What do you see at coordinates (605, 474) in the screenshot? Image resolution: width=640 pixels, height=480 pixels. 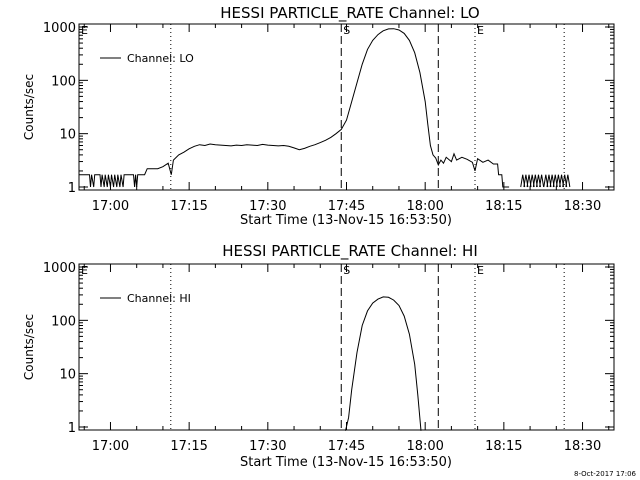 I see `footer-timestamp: 8-Oct-2017 17:06` at bounding box center [605, 474].